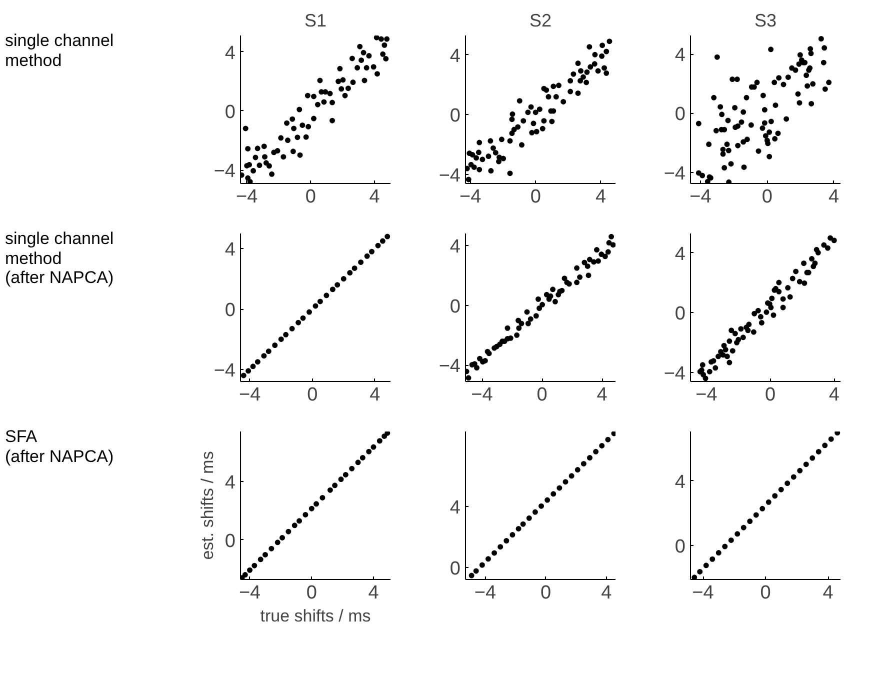 Image resolution: width=878 pixels, height=695 pixels. What do you see at coordinates (207, 505) in the screenshot?
I see `y-axis-title: est. shifts / ms` at bounding box center [207, 505].